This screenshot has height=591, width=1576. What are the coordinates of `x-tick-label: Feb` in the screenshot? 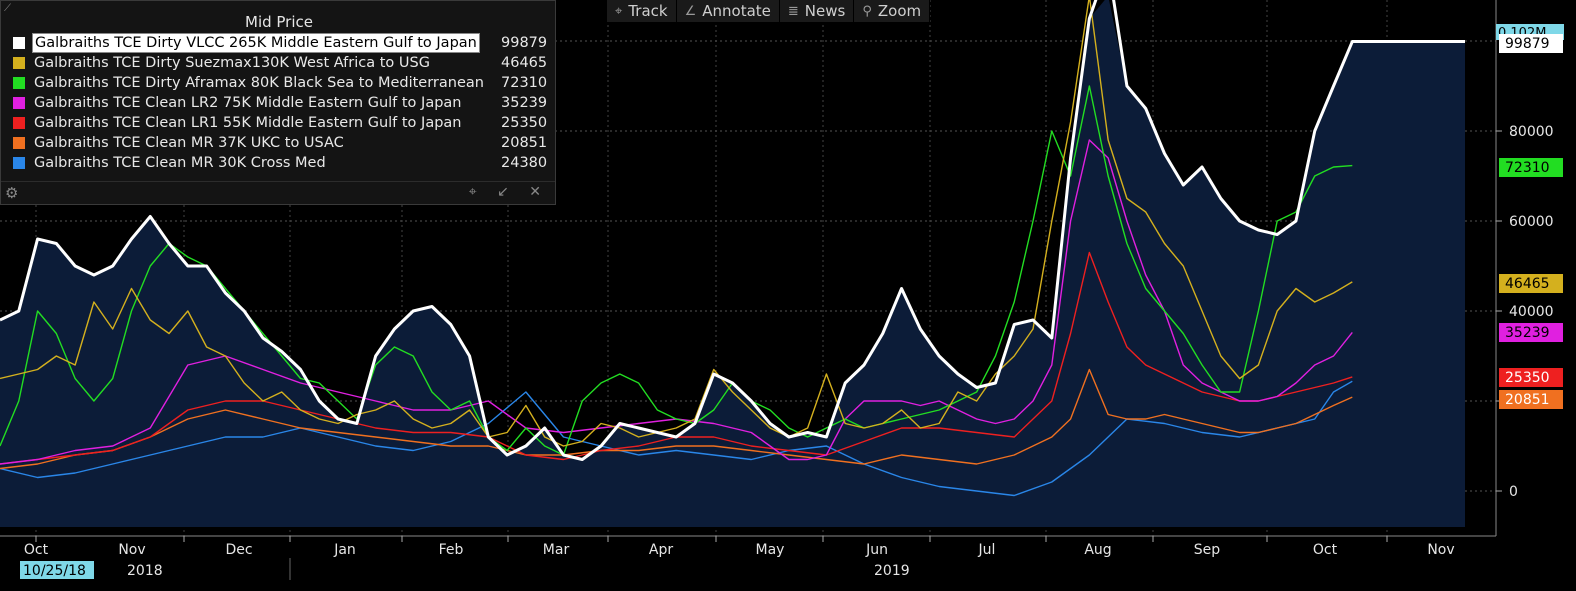 It's located at (451, 550).